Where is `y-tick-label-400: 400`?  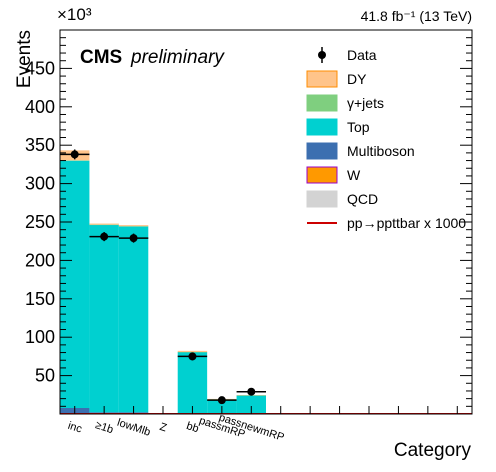 y-tick-label-400: 400 is located at coordinates (40, 107).